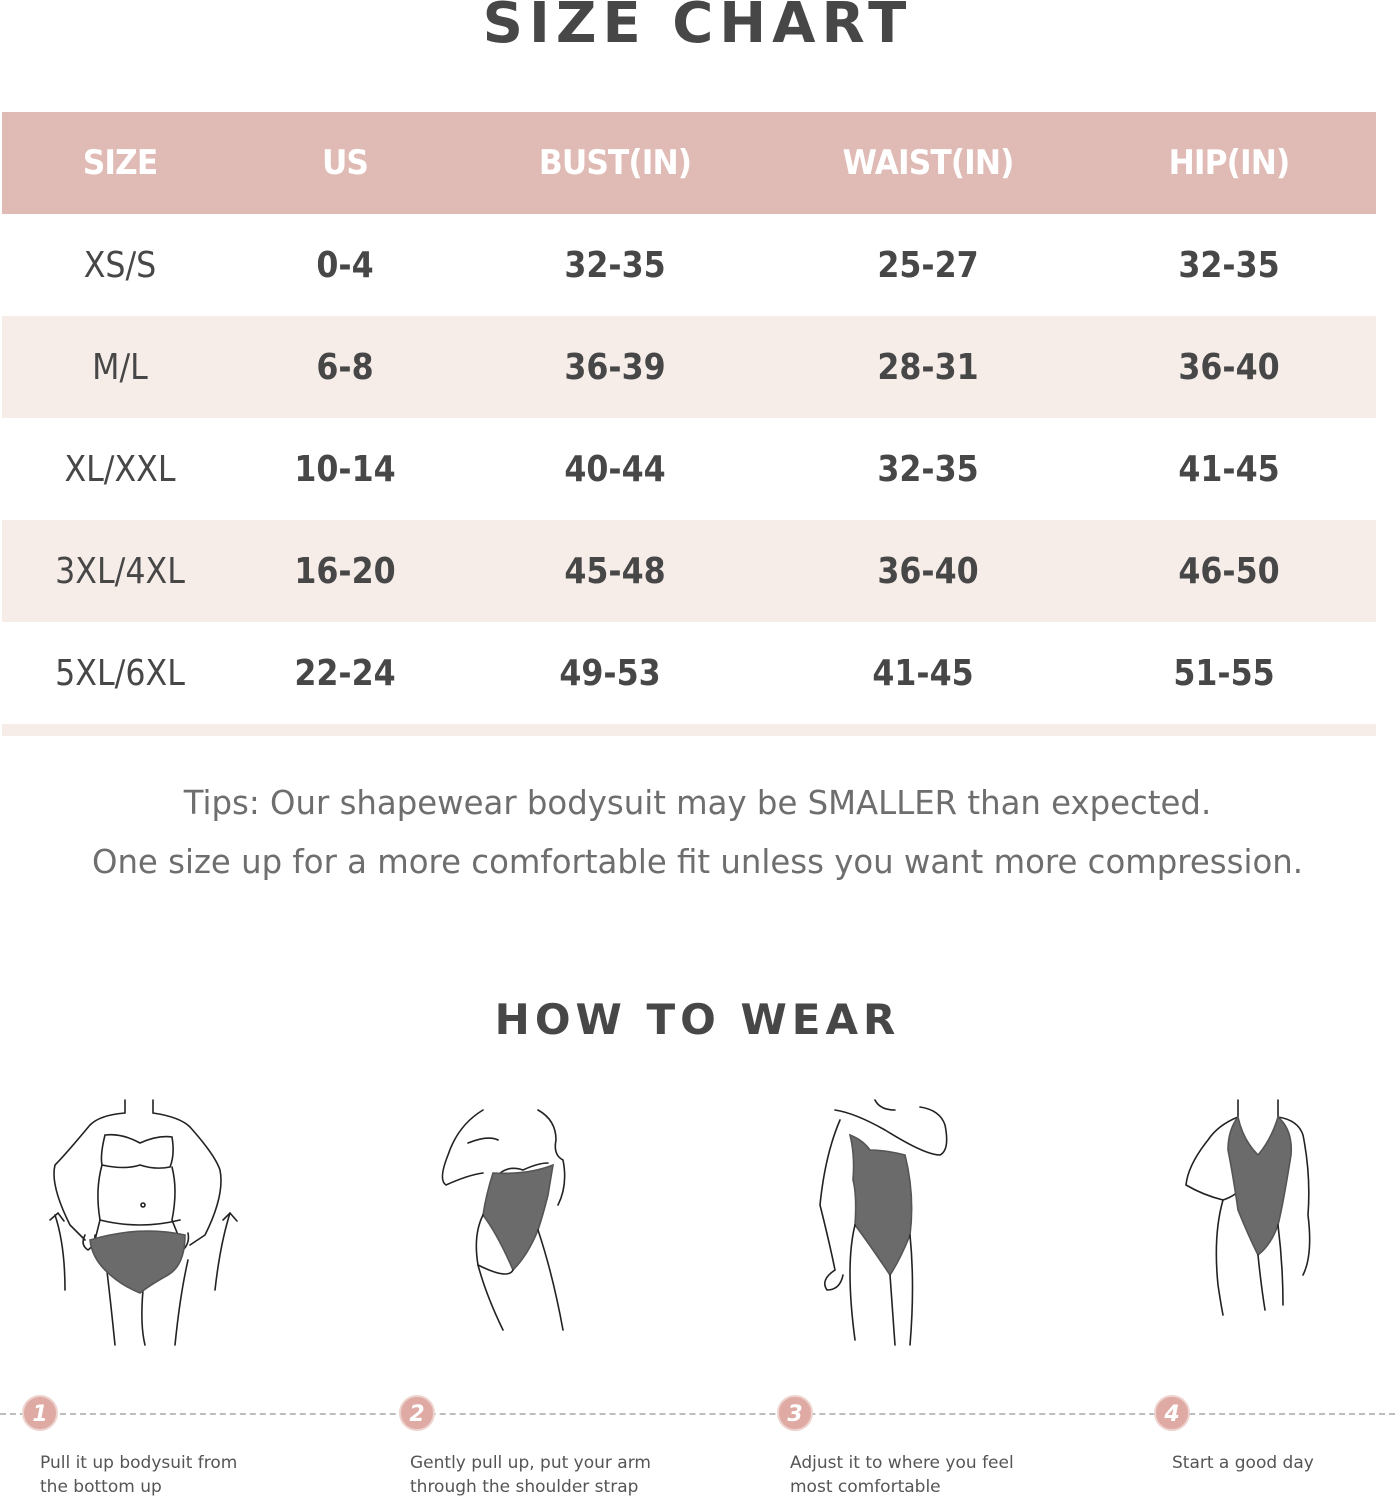 This screenshot has width=1395, height=1500. What do you see at coordinates (145, 1225) in the screenshot?
I see `pull-up-bottoms-illustration` at bounding box center [145, 1225].